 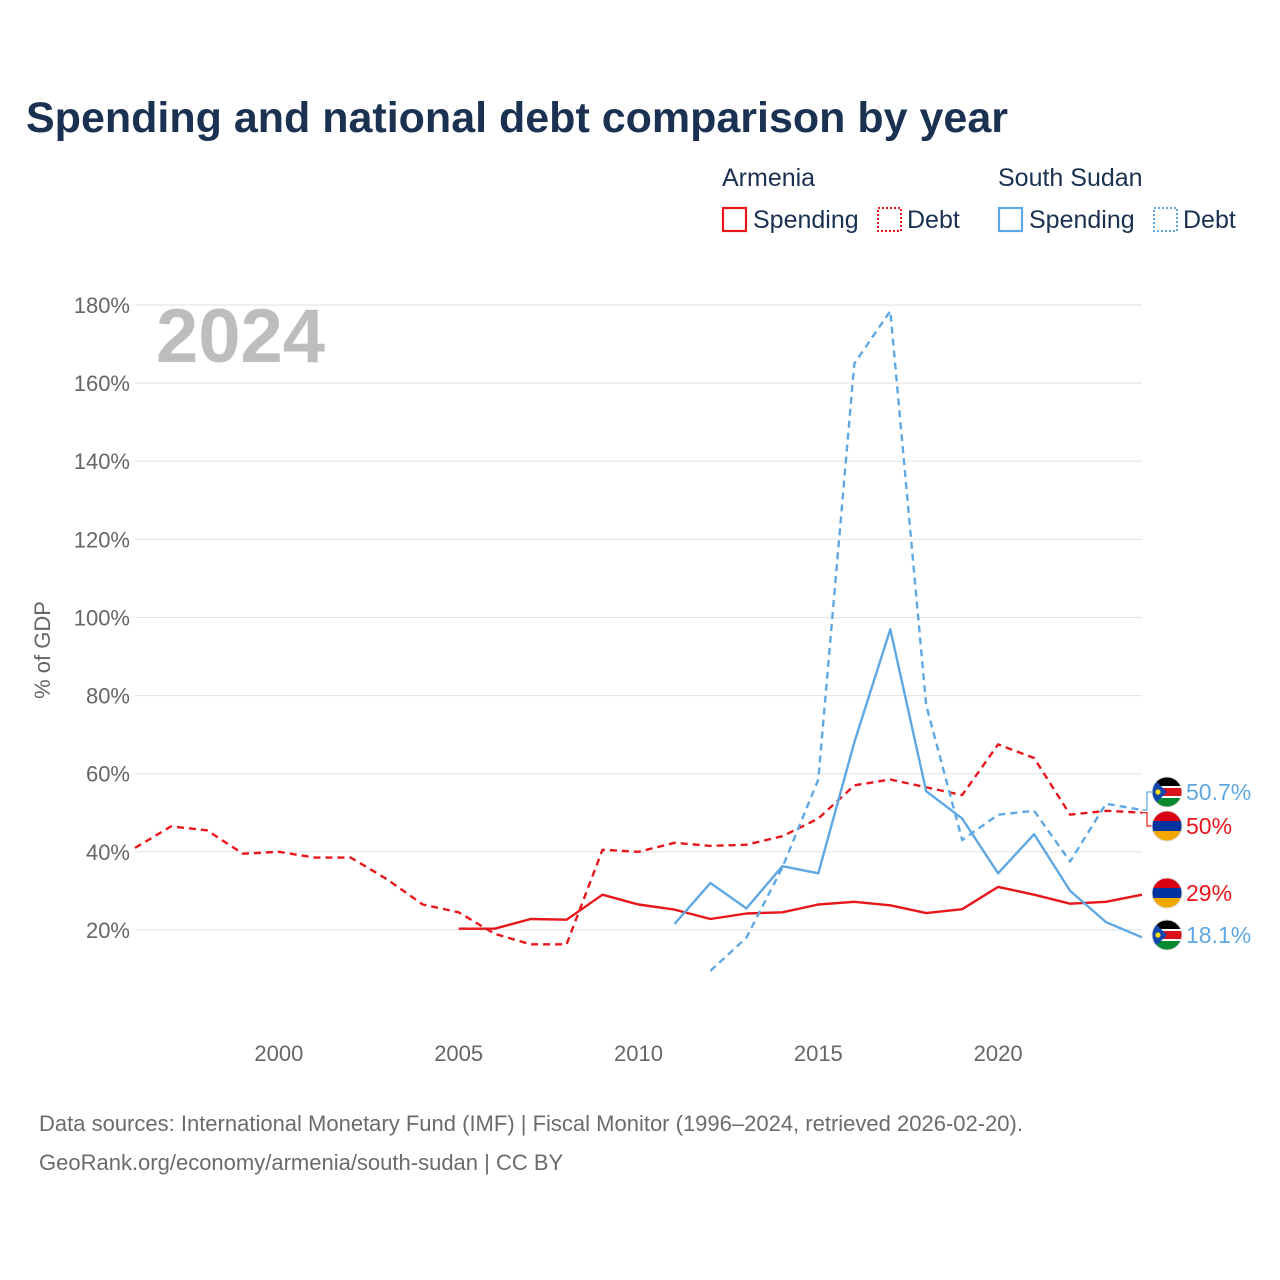 I want to click on y-axis-label: % of GDP, so click(x=42, y=650).